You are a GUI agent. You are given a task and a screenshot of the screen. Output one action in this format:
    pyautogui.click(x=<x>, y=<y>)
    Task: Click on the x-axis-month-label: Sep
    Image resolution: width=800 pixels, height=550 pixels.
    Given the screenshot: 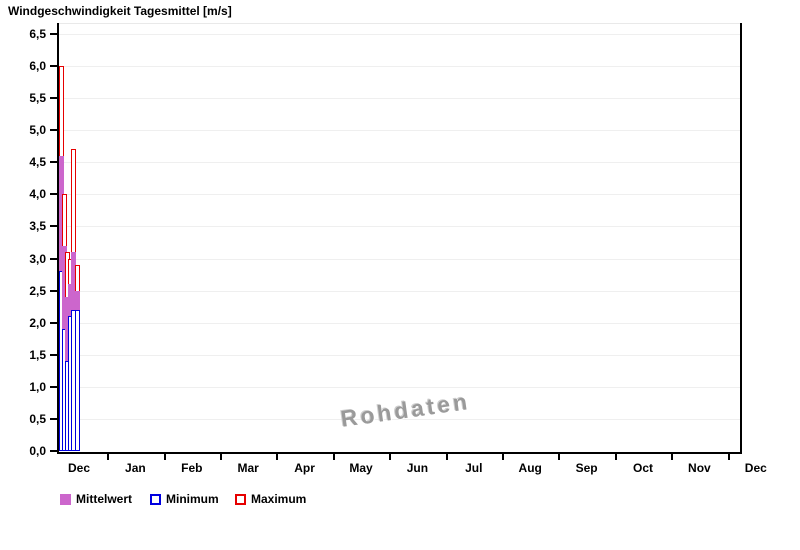 What is the action you would take?
    pyautogui.click(x=586, y=468)
    